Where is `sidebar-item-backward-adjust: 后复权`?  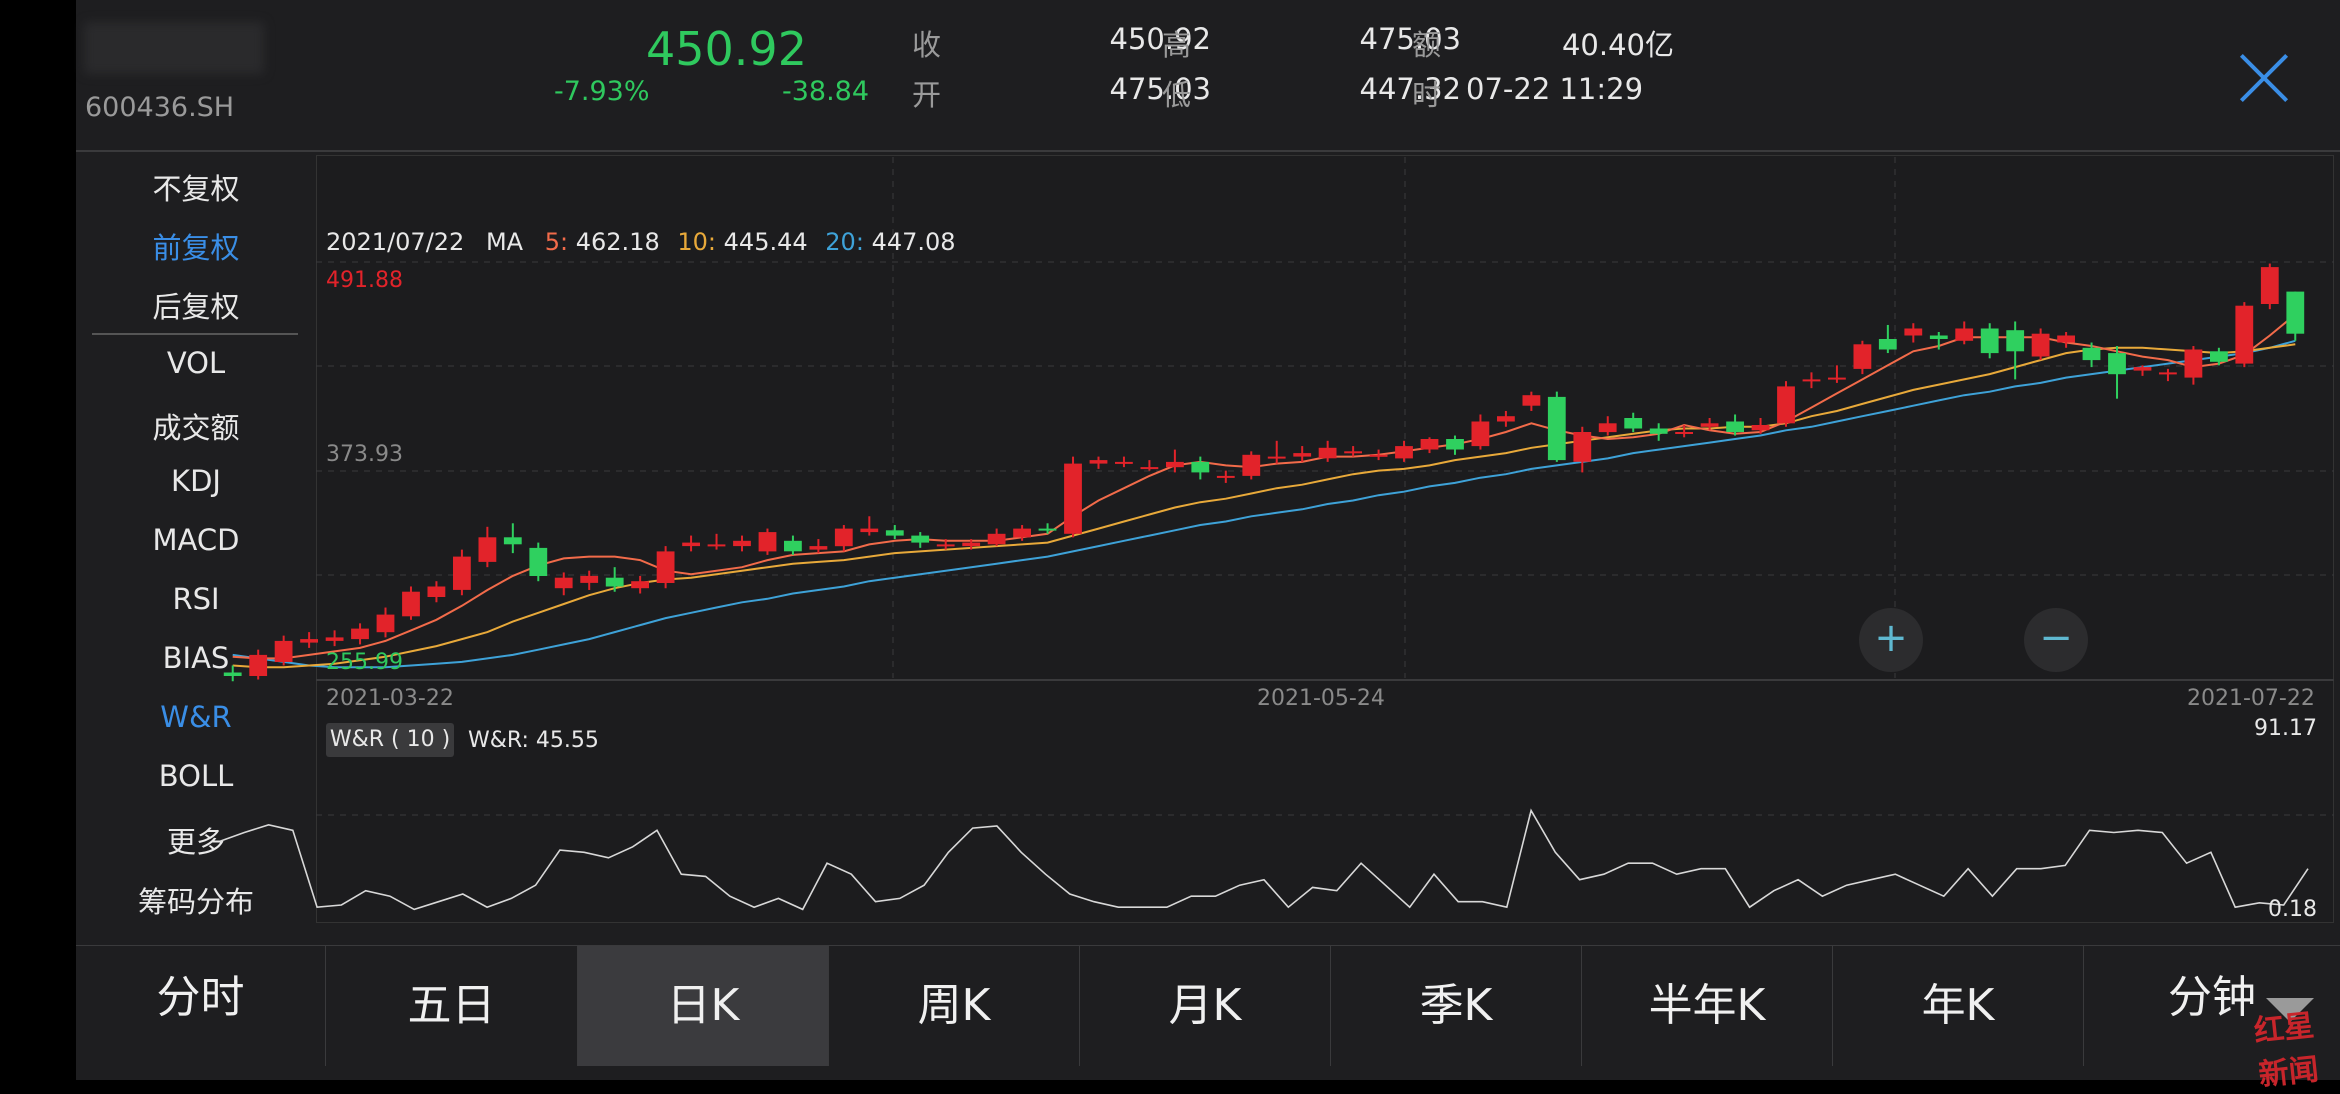 sidebar-item-backward-adjust: 后复权 is located at coordinates (196, 307).